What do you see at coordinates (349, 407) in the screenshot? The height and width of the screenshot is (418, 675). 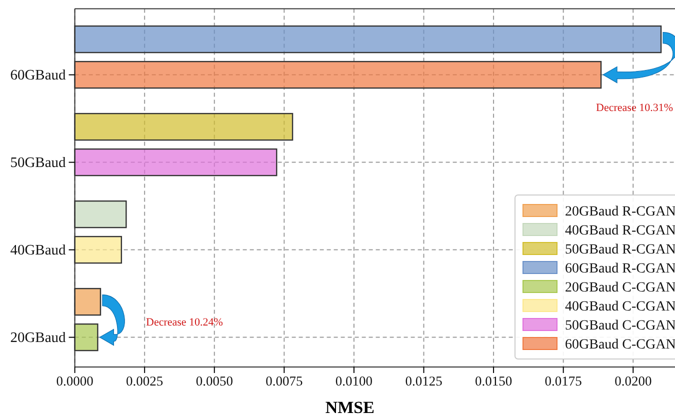 I see `x-axis-title: NMSE` at bounding box center [349, 407].